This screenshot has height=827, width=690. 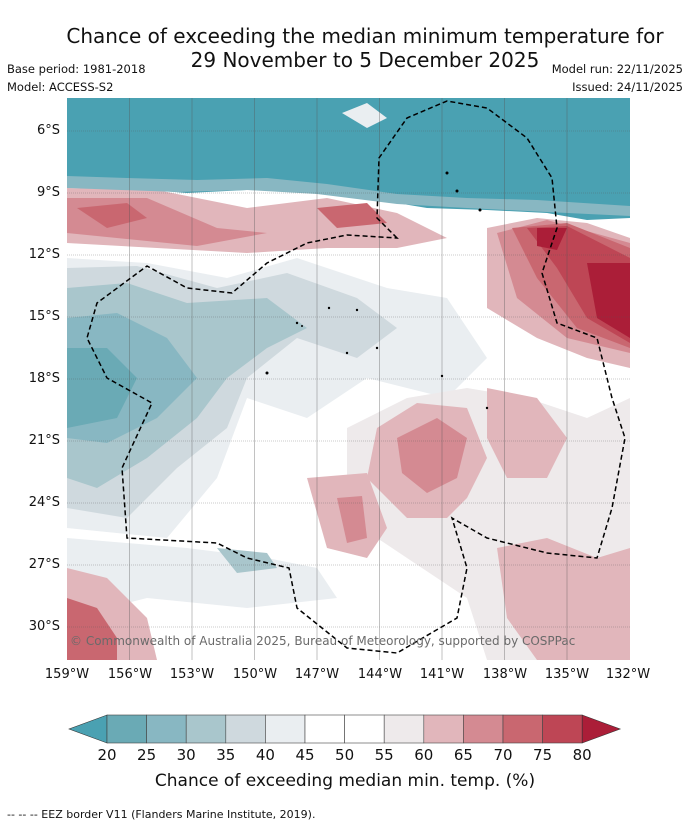 I want to click on colorbar, so click(x=345, y=729).